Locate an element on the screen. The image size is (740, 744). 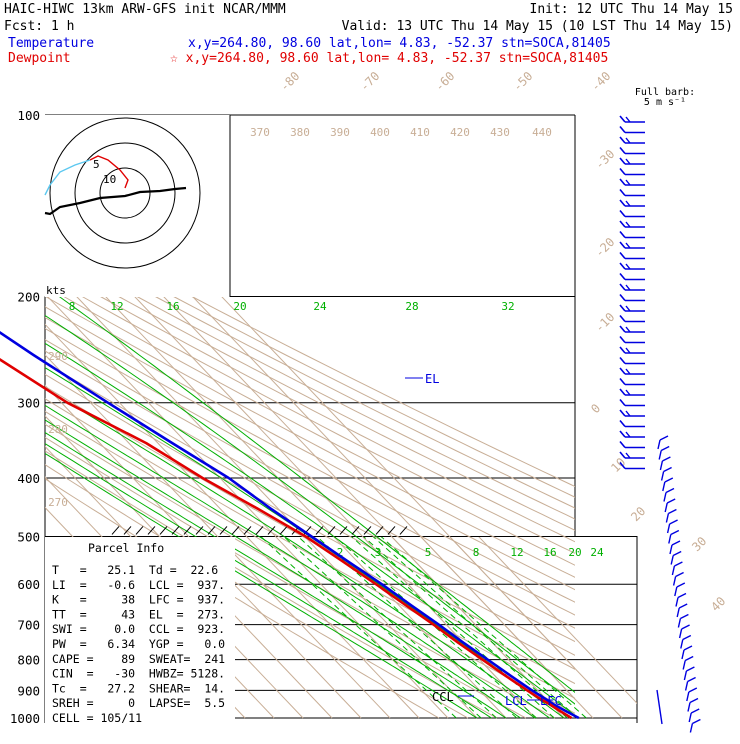
isotherm-label: -70 is located at coordinates (369, 81).